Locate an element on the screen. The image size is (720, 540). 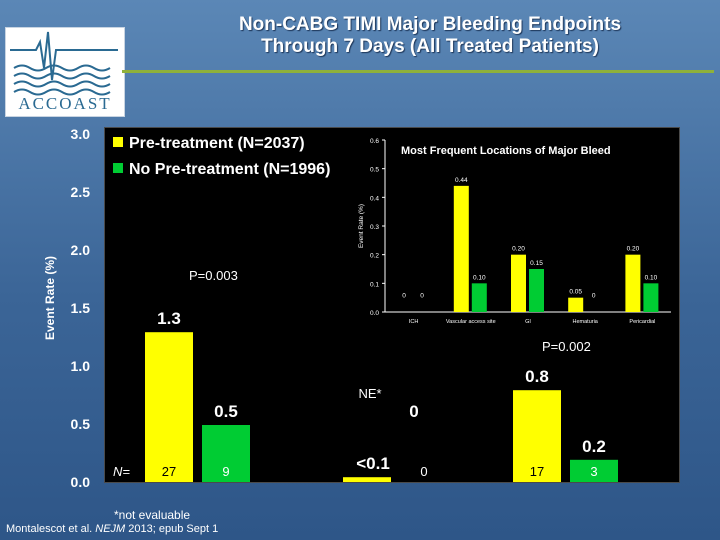
y-tick-label: 2.5 is located at coordinates (80, 192).